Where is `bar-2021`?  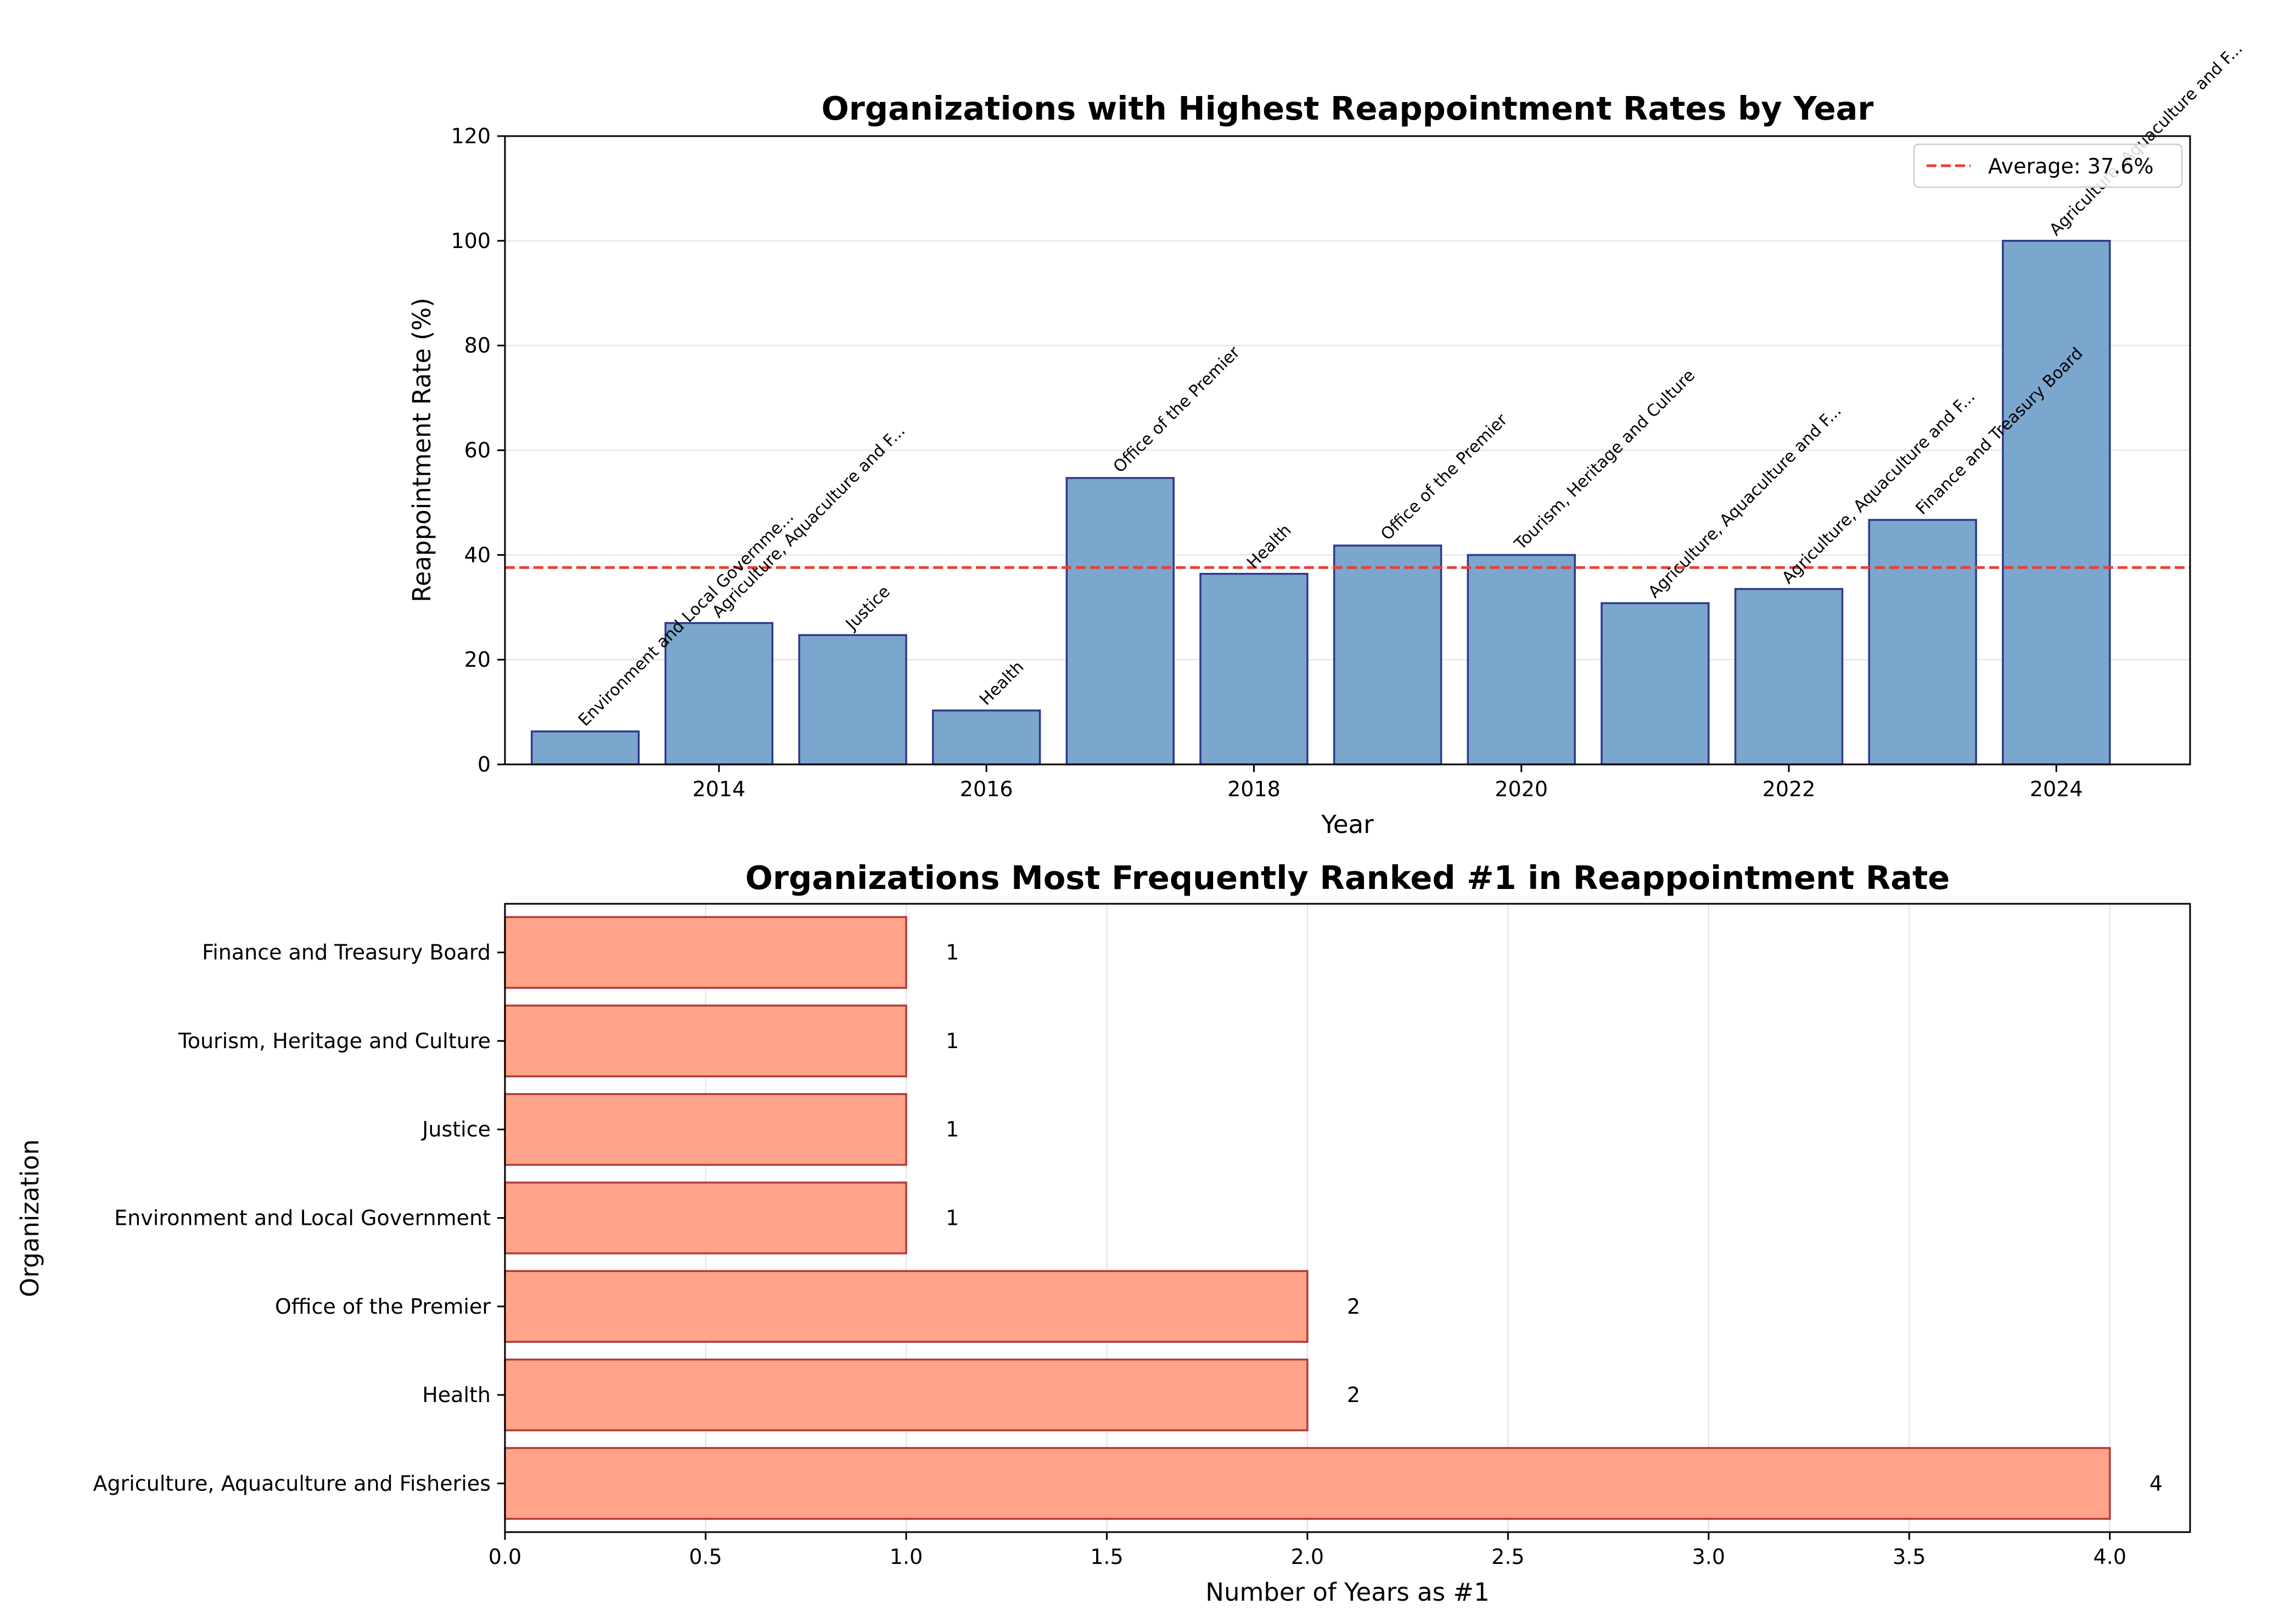
bar-2021 is located at coordinates (1655, 684).